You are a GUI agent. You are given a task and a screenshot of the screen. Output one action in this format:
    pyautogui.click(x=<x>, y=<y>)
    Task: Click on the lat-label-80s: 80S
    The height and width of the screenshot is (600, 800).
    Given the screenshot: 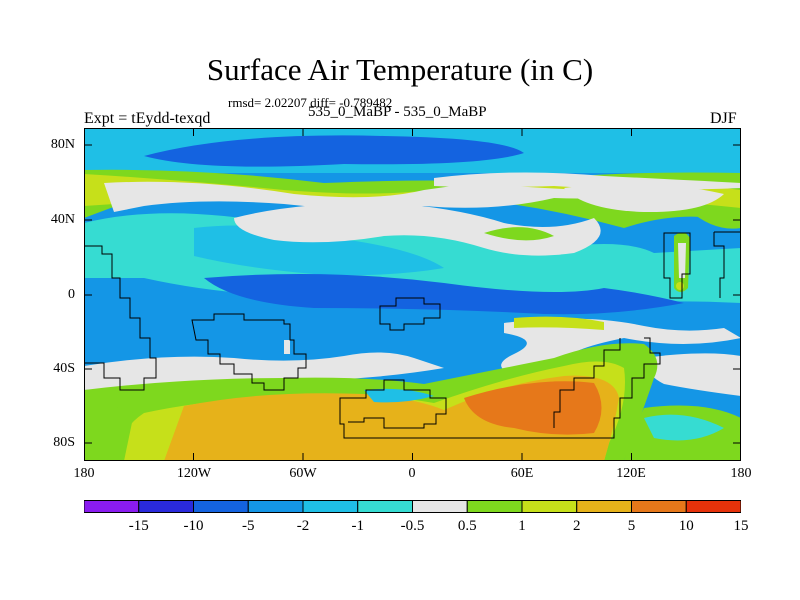 What is the action you would take?
    pyautogui.click(x=64, y=442)
    